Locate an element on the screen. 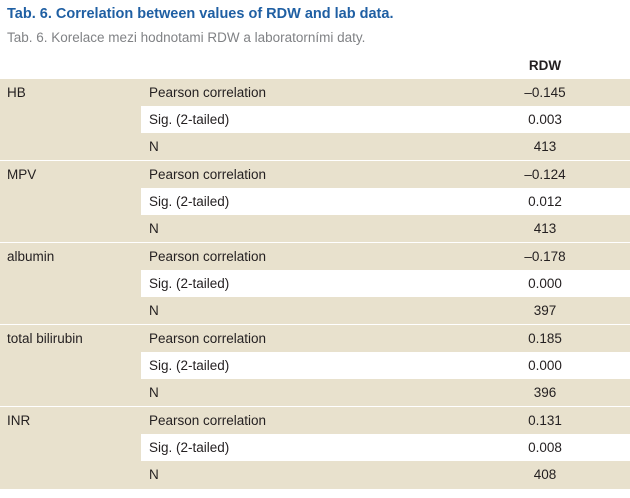 The image size is (630, 498). table-row: Sig. (2-tailed) 0.008 is located at coordinates (385, 447).